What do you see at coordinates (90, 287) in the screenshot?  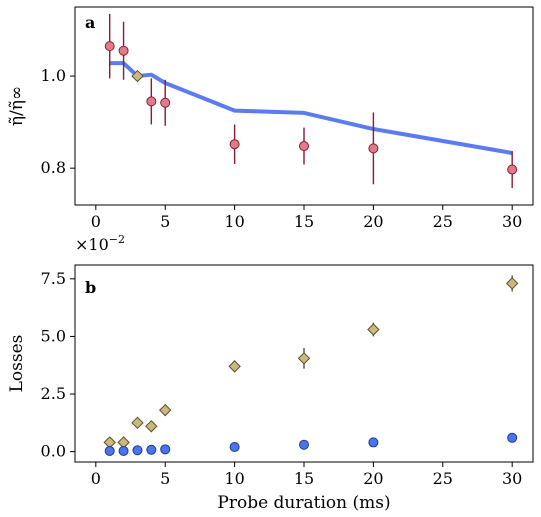 I see `panel-label: b` at bounding box center [90, 287].